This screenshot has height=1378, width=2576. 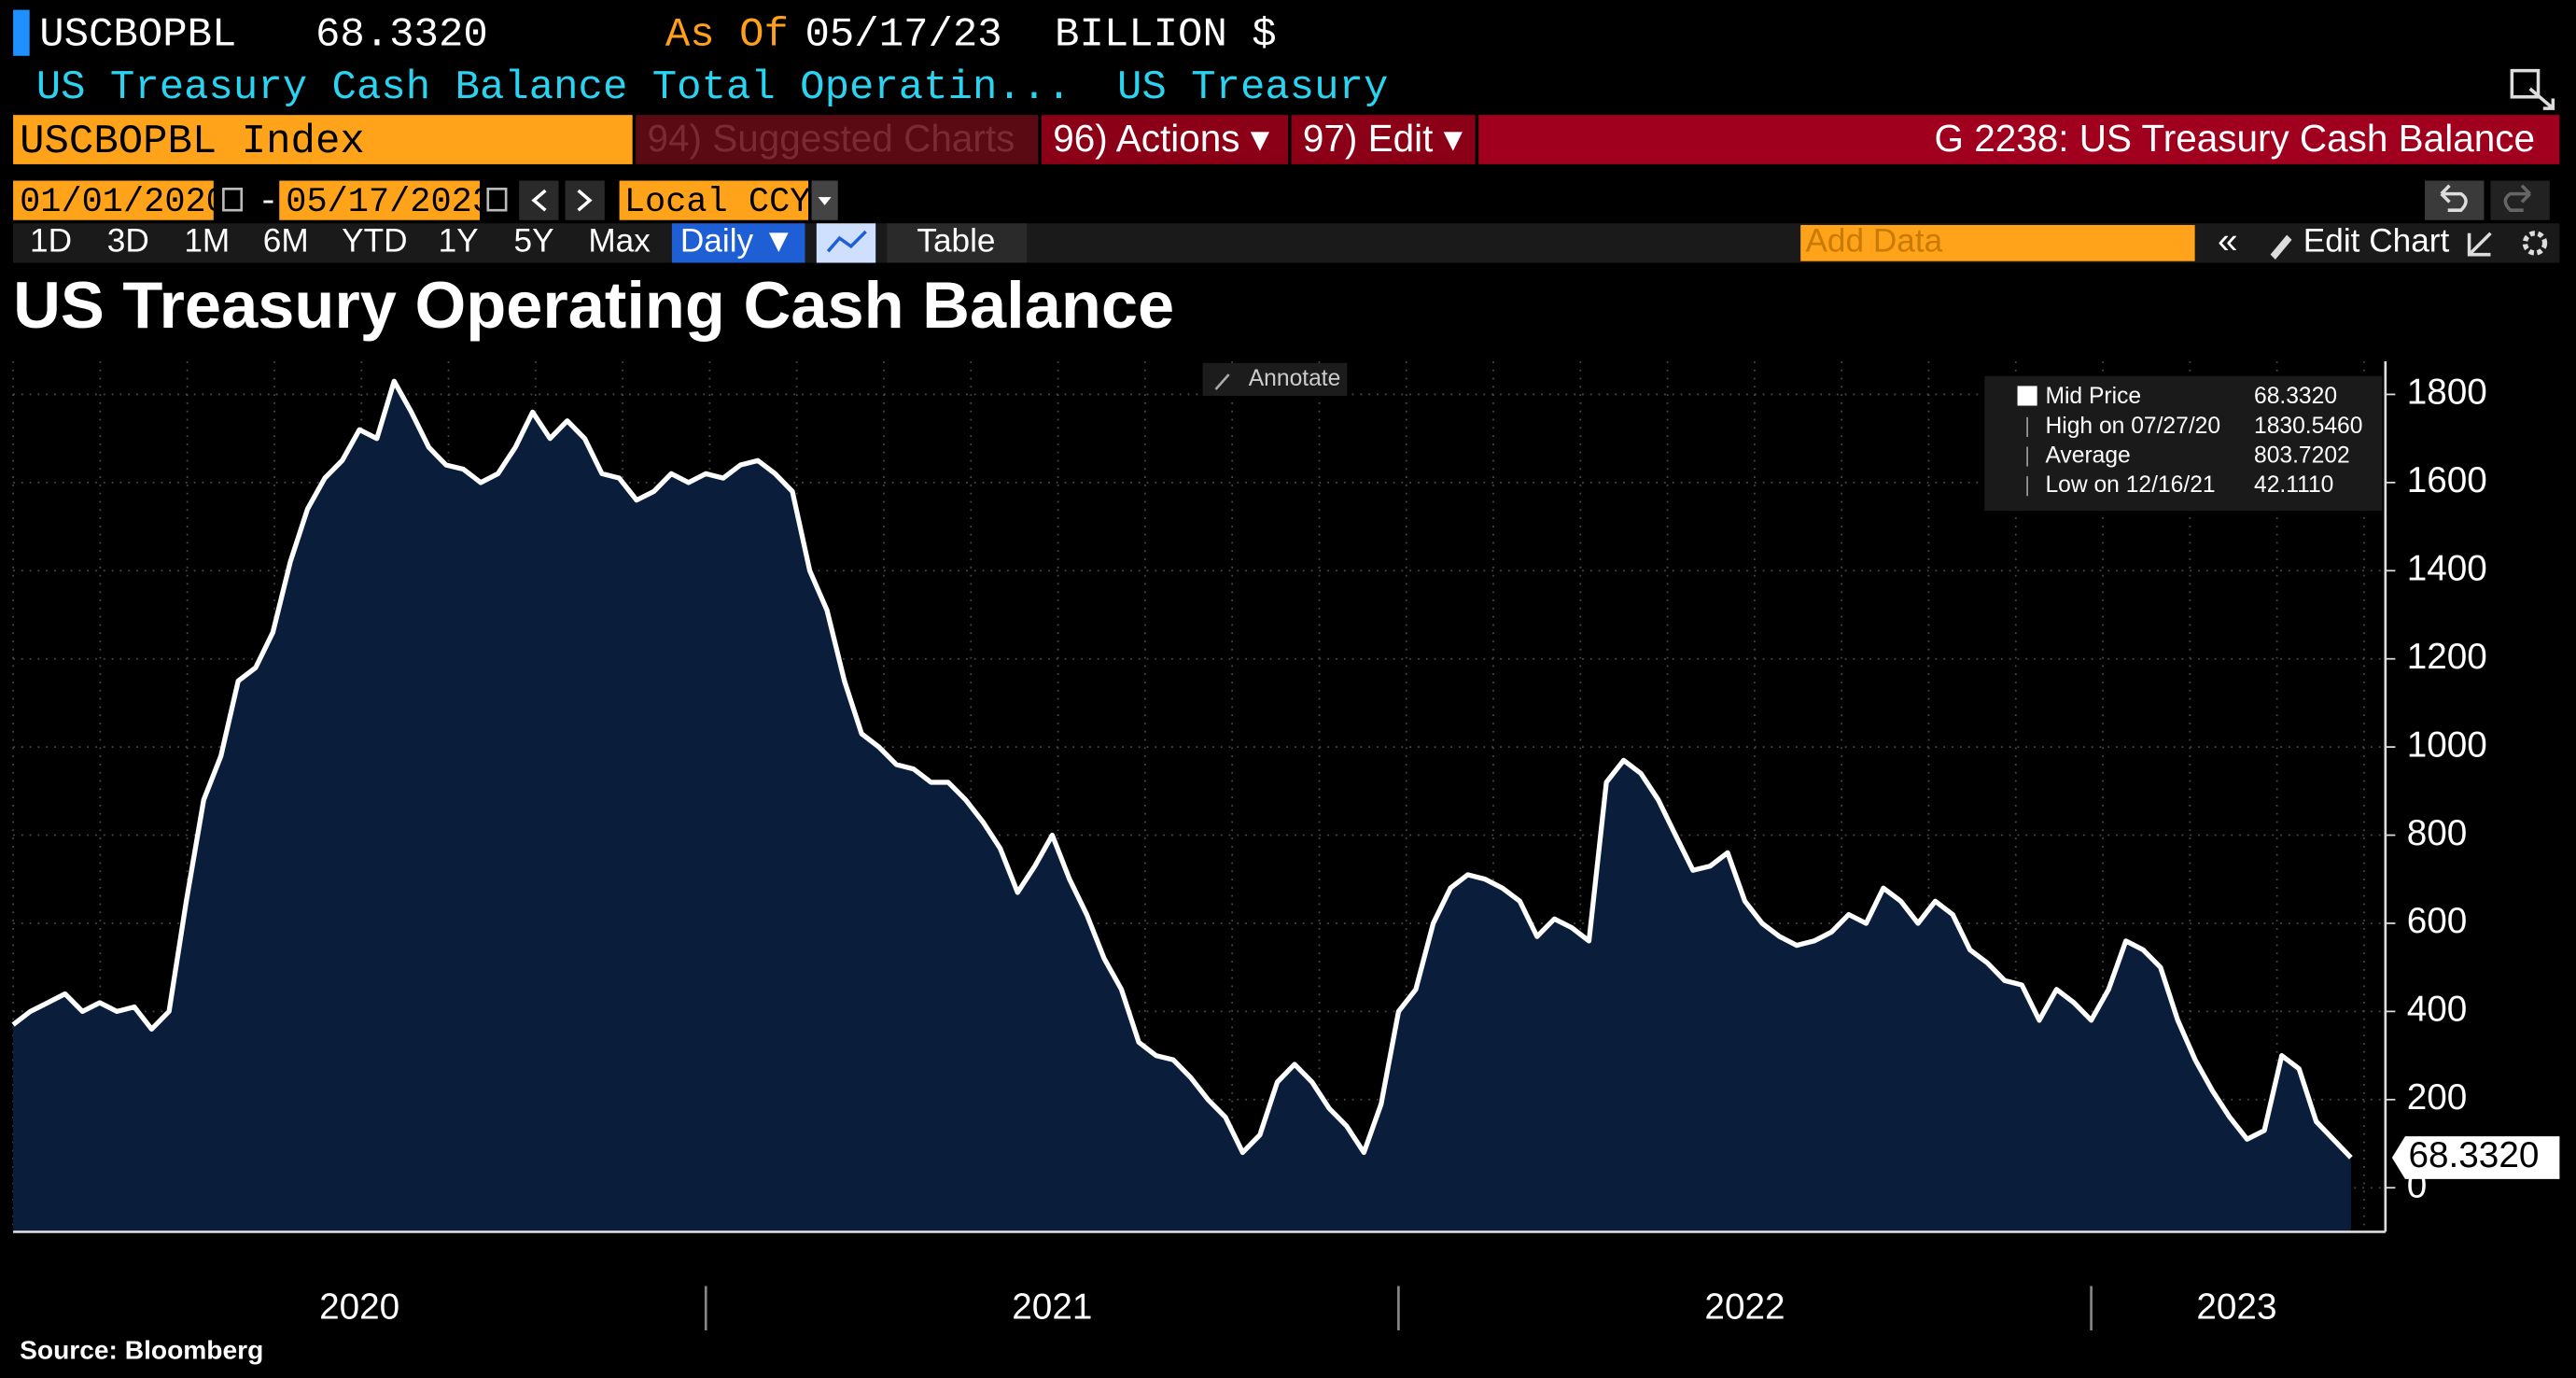 I want to click on dropdown-arrow, so click(x=825, y=201).